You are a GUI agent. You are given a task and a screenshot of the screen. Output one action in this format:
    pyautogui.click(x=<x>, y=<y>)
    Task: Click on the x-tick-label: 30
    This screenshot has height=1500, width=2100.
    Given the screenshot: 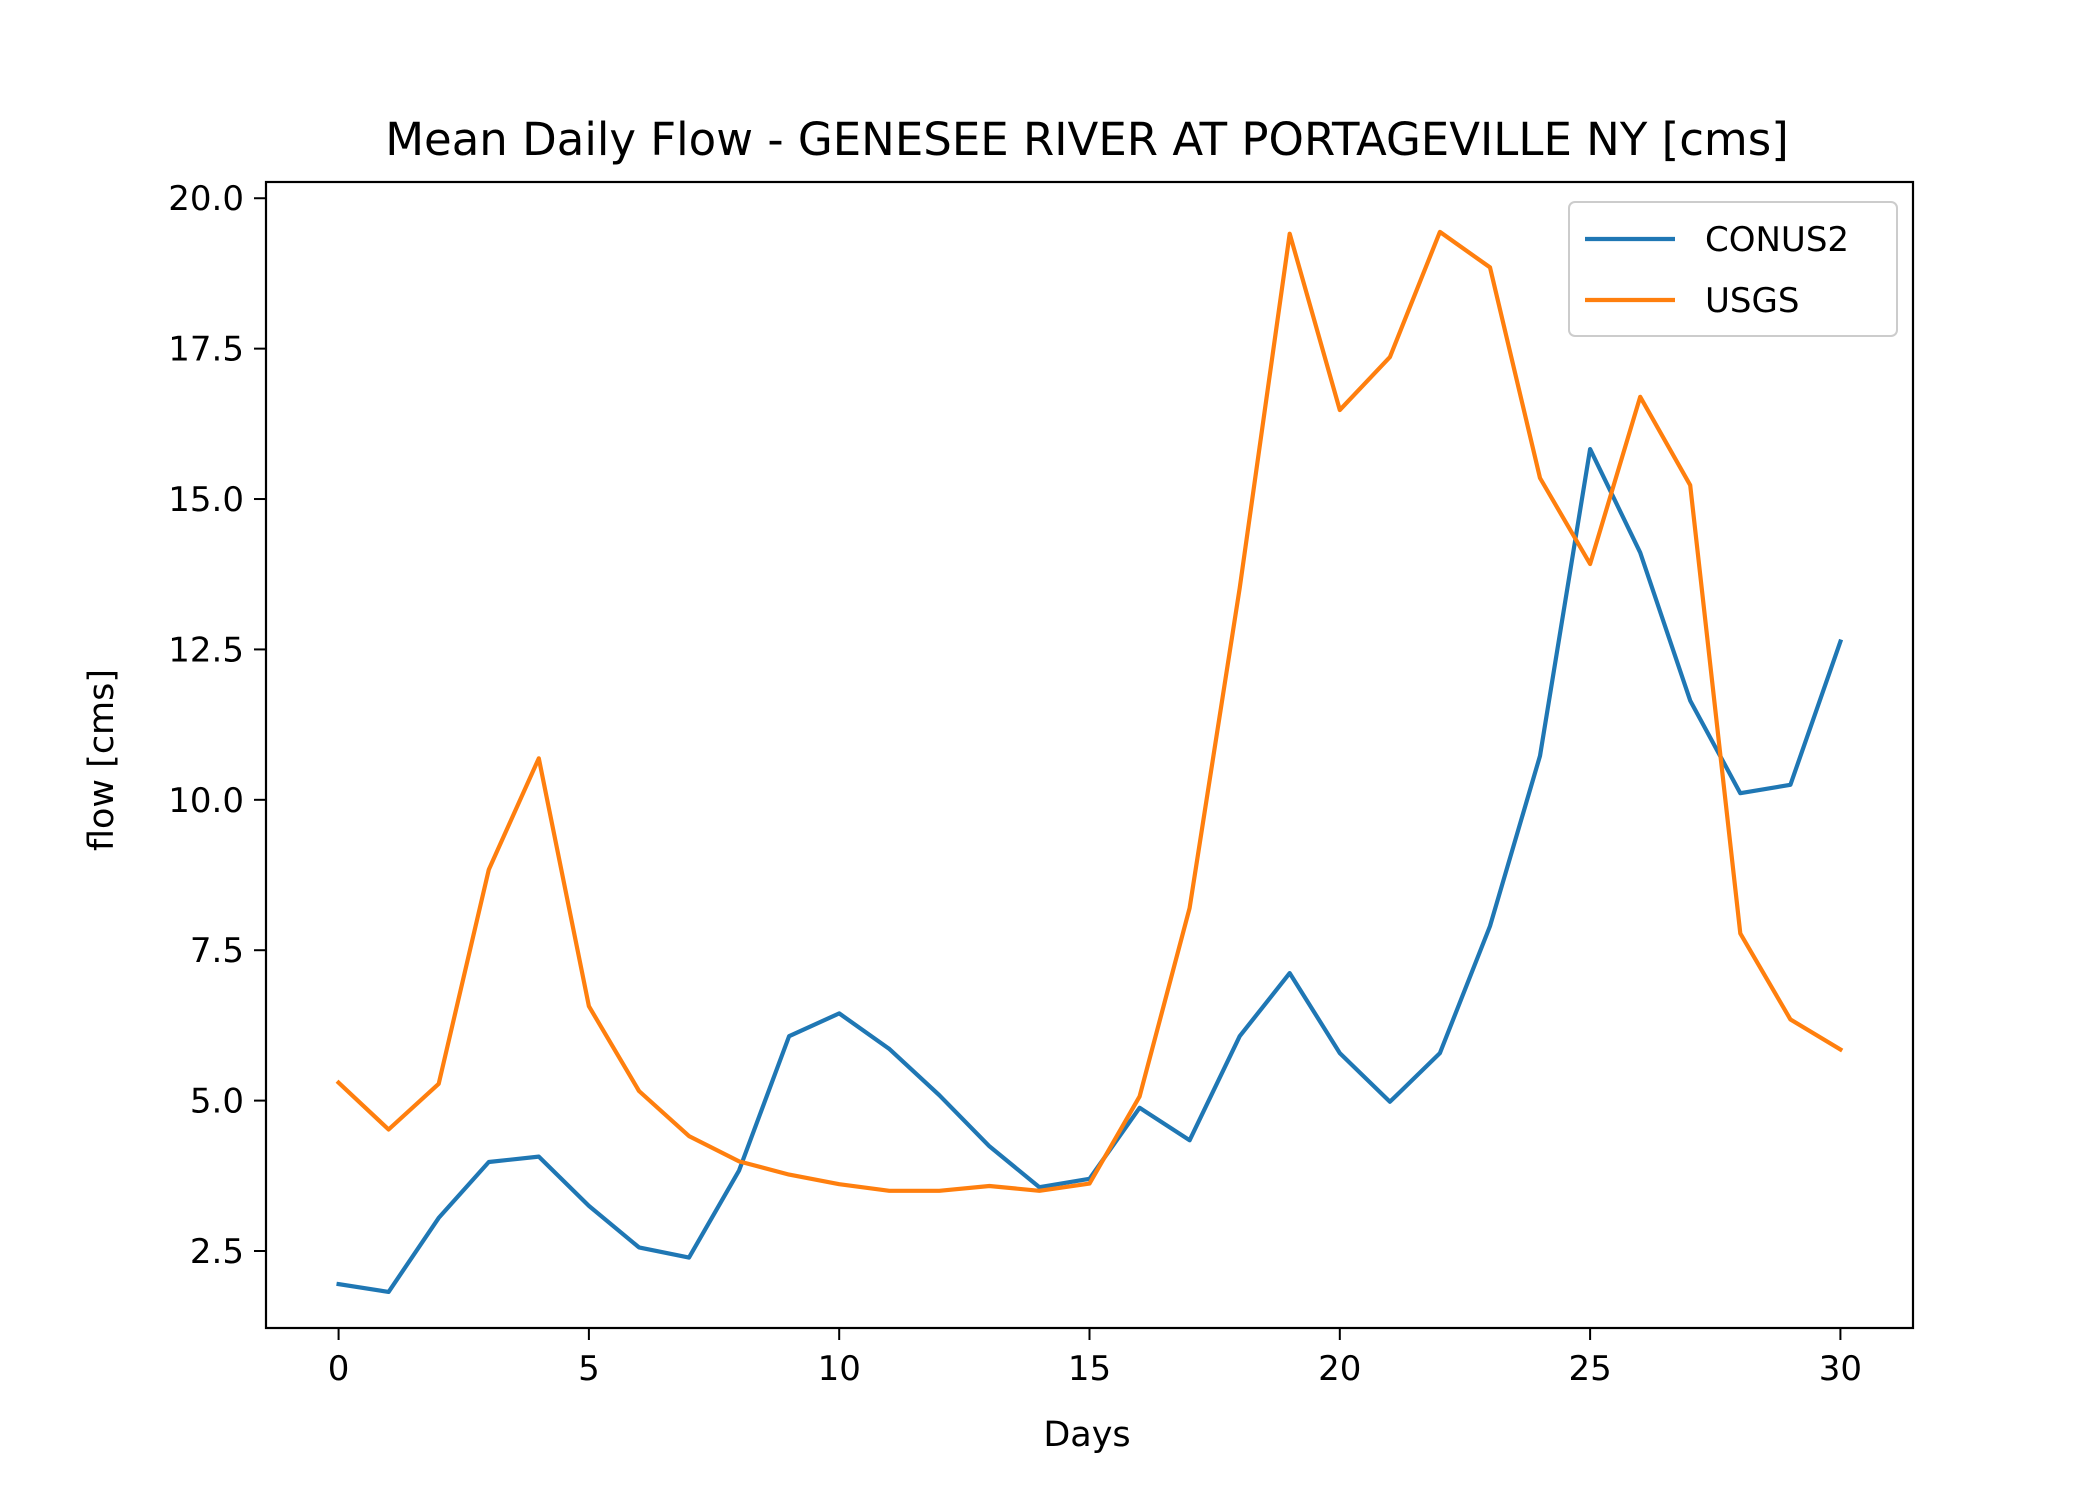 What is the action you would take?
    pyautogui.click(x=1840, y=1369)
    